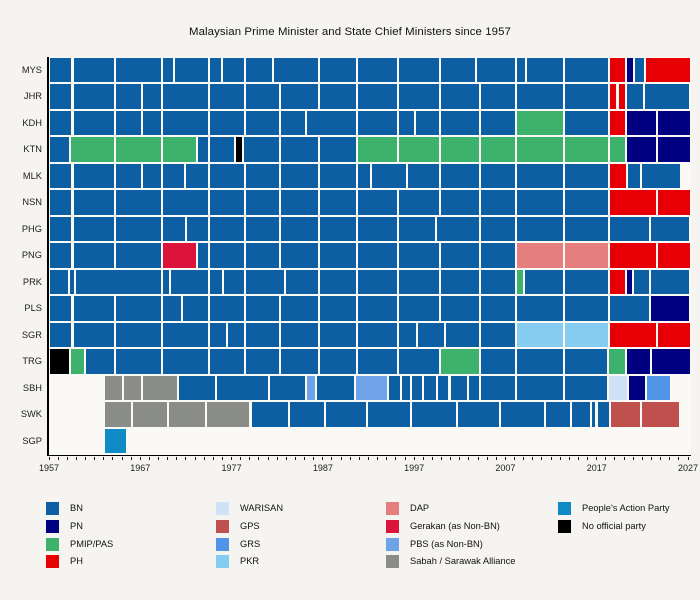 This screenshot has height=600, width=700. What do you see at coordinates (150, 414) in the screenshot?
I see `timeline-segment-swk-alliance` at bounding box center [150, 414].